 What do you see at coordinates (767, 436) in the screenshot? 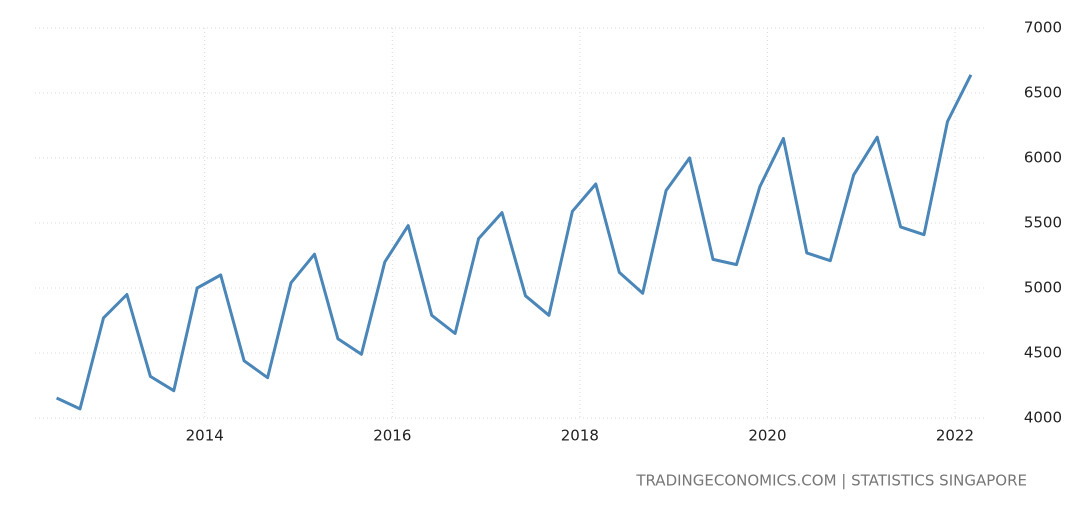
I see `x-tick-label: 2020` at bounding box center [767, 436].